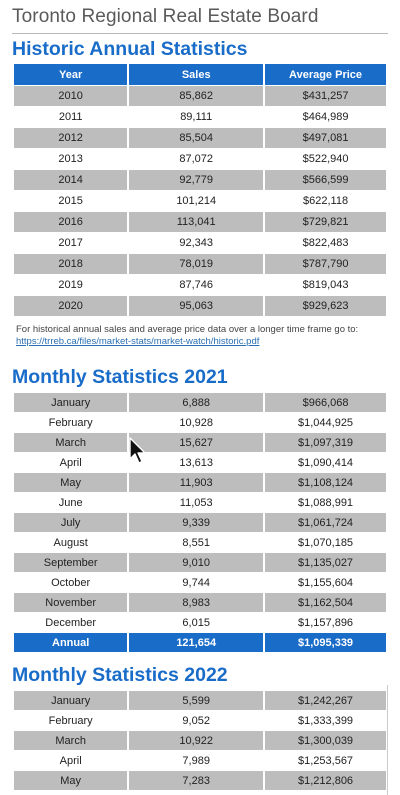  Describe the element at coordinates (325, 96) in the screenshot. I see `average-price-cell: $431,257` at that location.